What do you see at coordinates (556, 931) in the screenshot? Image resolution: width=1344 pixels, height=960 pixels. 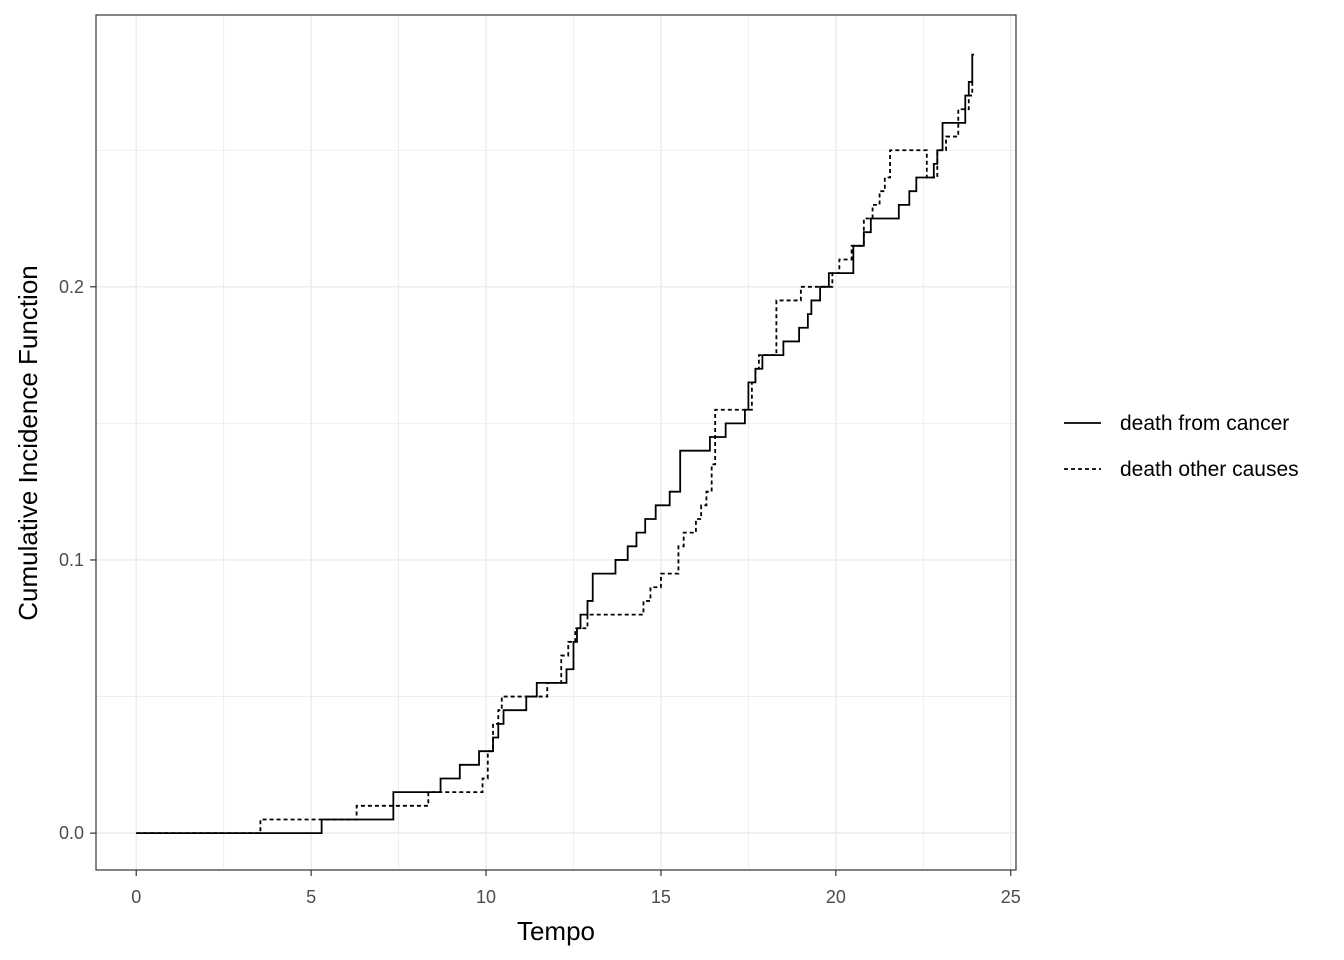 I see `x-axis-title: Tempo` at bounding box center [556, 931].